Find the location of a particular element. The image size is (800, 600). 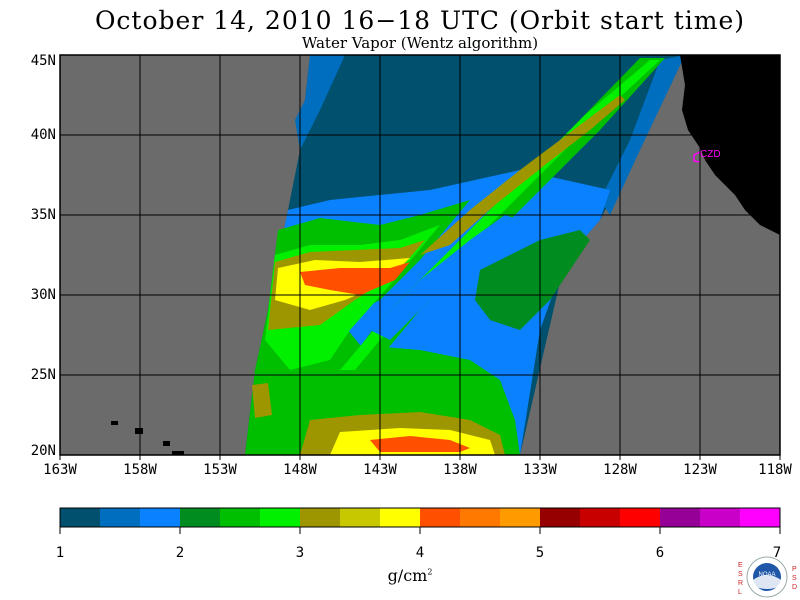

units-text: g/cm is located at coordinates (407, 575).